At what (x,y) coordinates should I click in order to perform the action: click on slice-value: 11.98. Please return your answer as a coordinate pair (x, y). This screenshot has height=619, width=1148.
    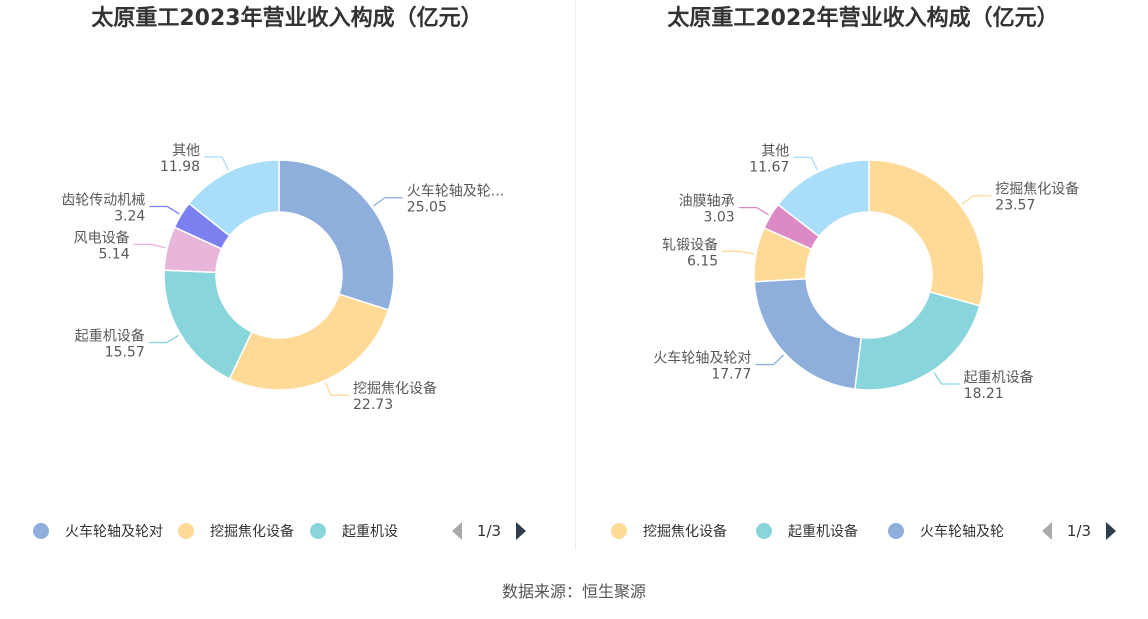
    Looking at the image, I should click on (180, 167).